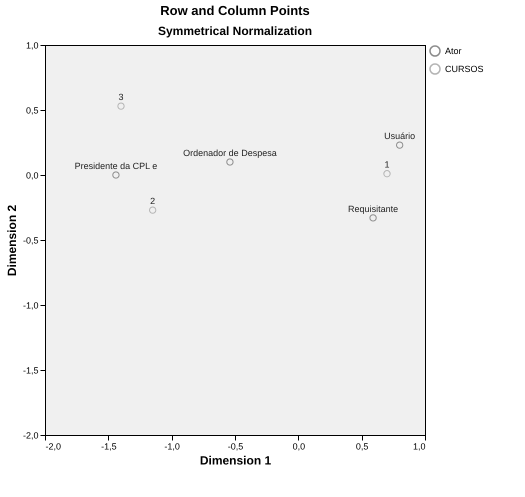 The image size is (525, 497). What do you see at coordinates (30, 435) in the screenshot?
I see `y-tick-label: -2,0` at bounding box center [30, 435].